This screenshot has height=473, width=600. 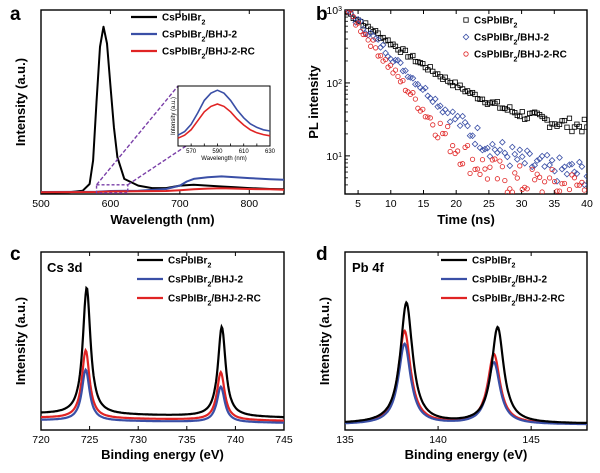 What do you see at coordinates (345, 440) in the screenshot?
I see `x-tick-label: 135` at bounding box center [345, 440].